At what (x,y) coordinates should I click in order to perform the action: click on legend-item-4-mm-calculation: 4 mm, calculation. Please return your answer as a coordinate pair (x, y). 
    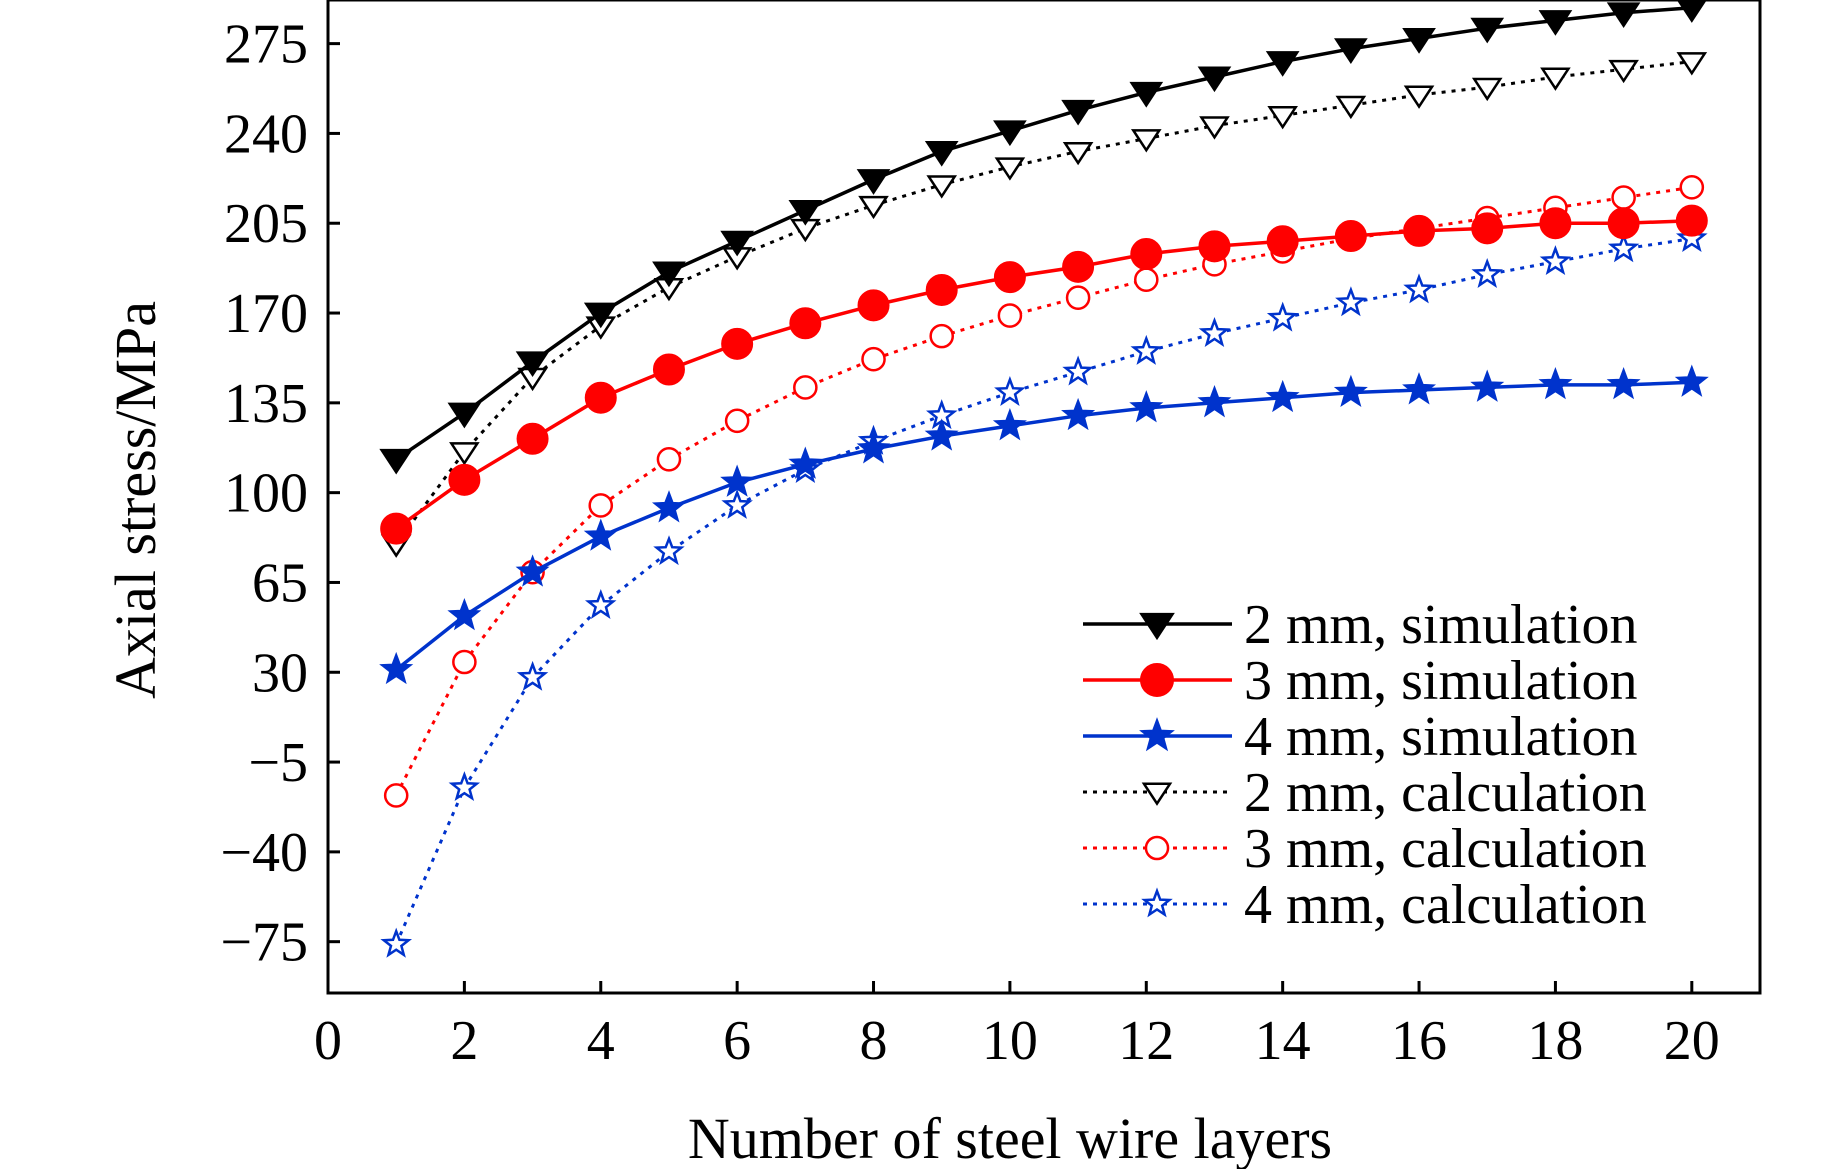
    Looking at the image, I should click on (1365, 905).